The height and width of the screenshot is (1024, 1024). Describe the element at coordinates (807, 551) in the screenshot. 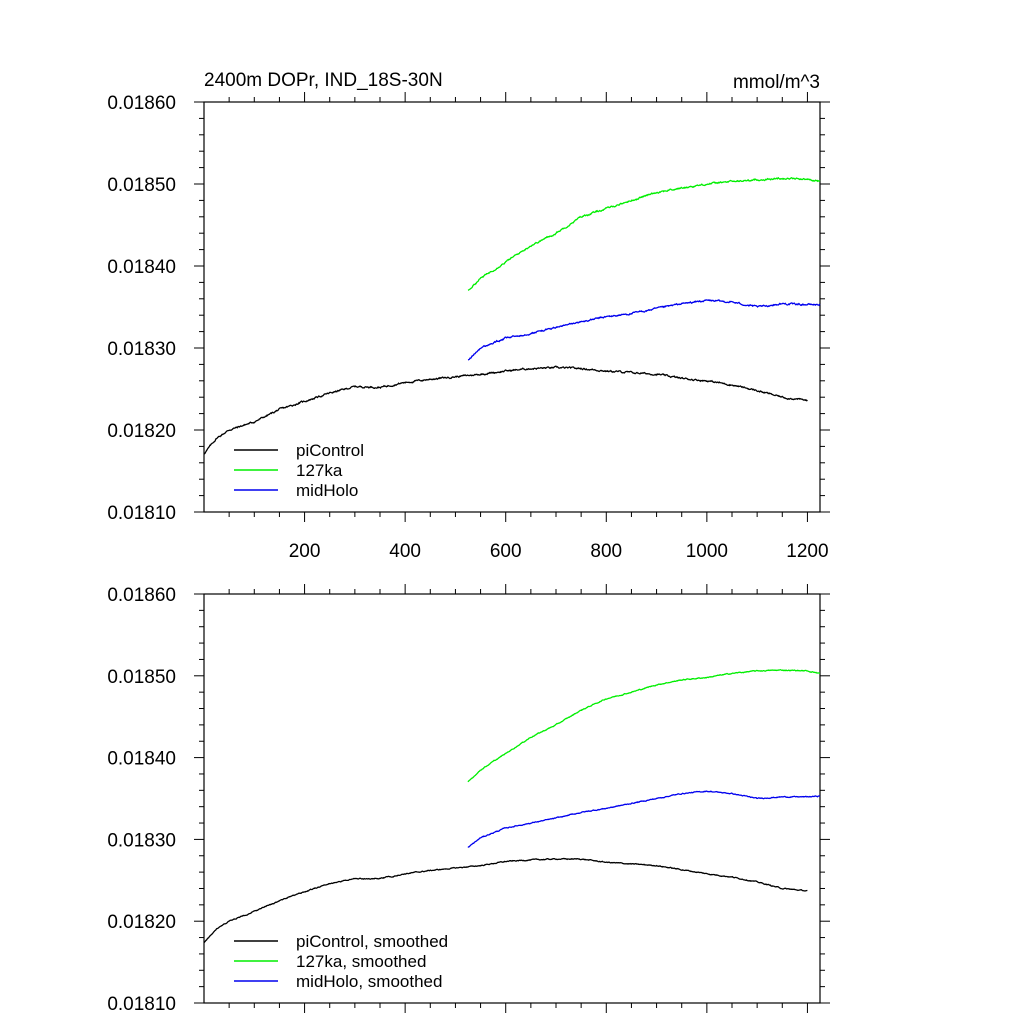

I see `x-tick-label: 1200` at that location.